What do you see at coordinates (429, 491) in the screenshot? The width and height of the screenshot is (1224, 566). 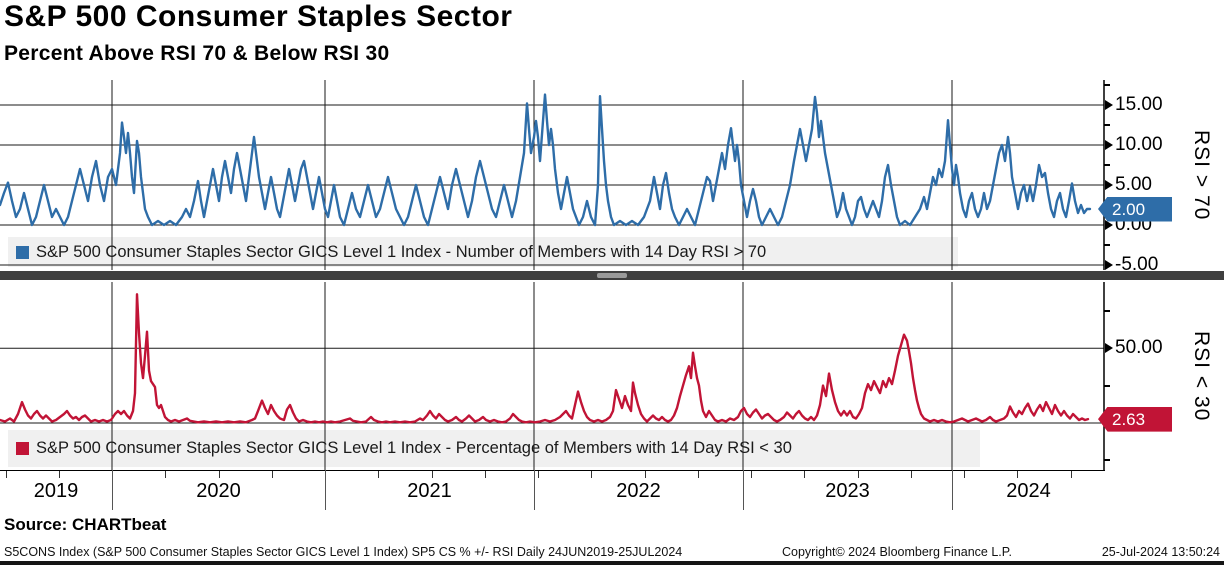 I see `x-axis-year-label: 2021` at bounding box center [429, 491].